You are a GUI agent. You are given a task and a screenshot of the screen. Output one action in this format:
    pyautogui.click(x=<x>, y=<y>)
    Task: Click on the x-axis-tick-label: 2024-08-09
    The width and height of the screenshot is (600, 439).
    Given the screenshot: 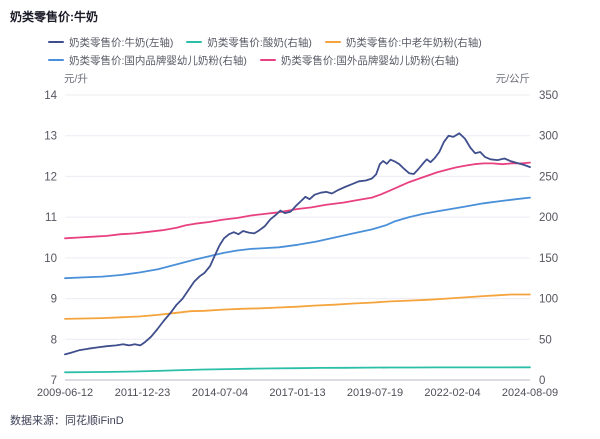 What is the action you would take?
    pyautogui.click(x=530, y=393)
    